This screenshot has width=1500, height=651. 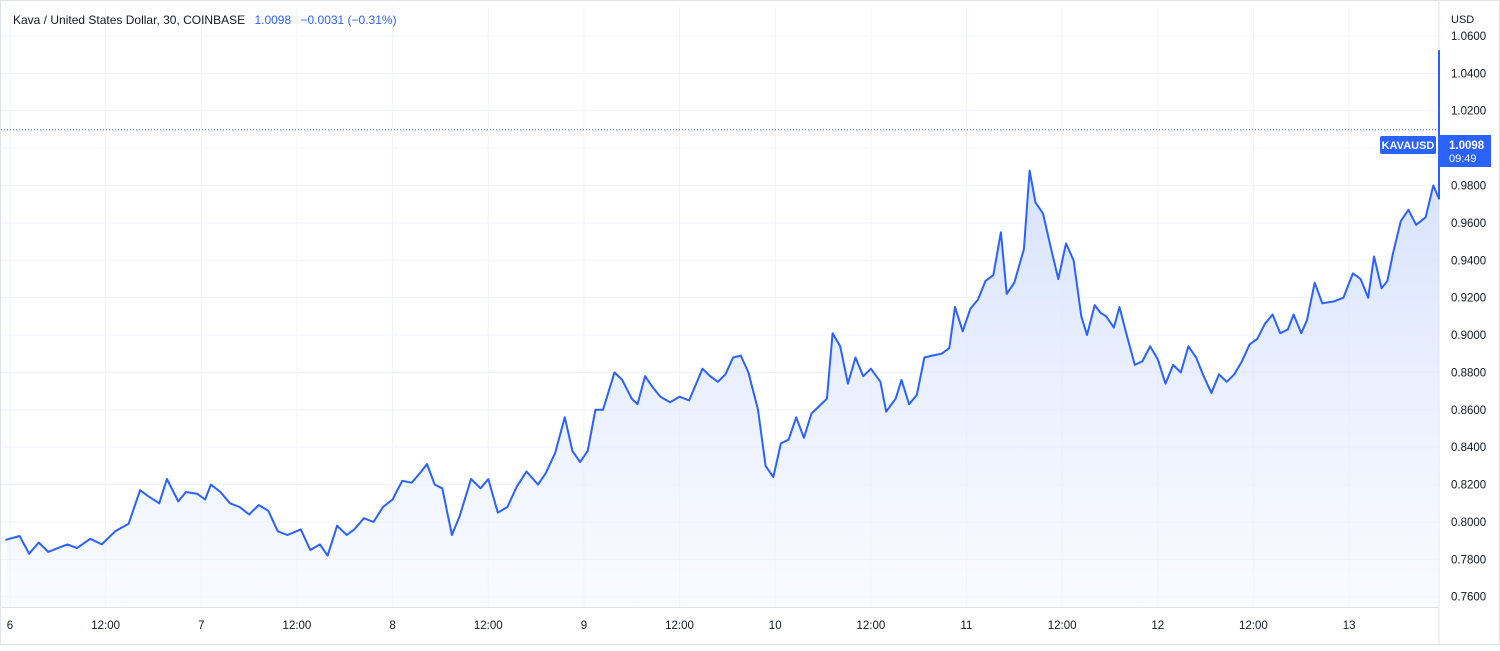 I want to click on y-tick-label: 0.9000, so click(x=1468, y=336).